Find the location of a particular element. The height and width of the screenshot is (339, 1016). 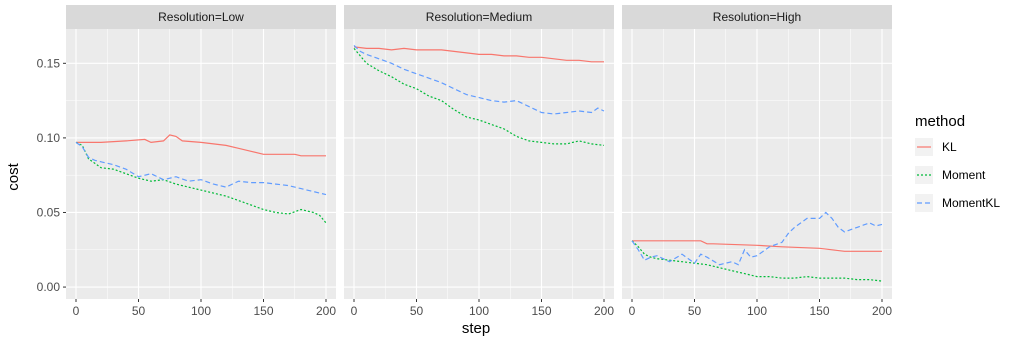

legend: method KL Moment MomentKL is located at coordinates (957, 162).